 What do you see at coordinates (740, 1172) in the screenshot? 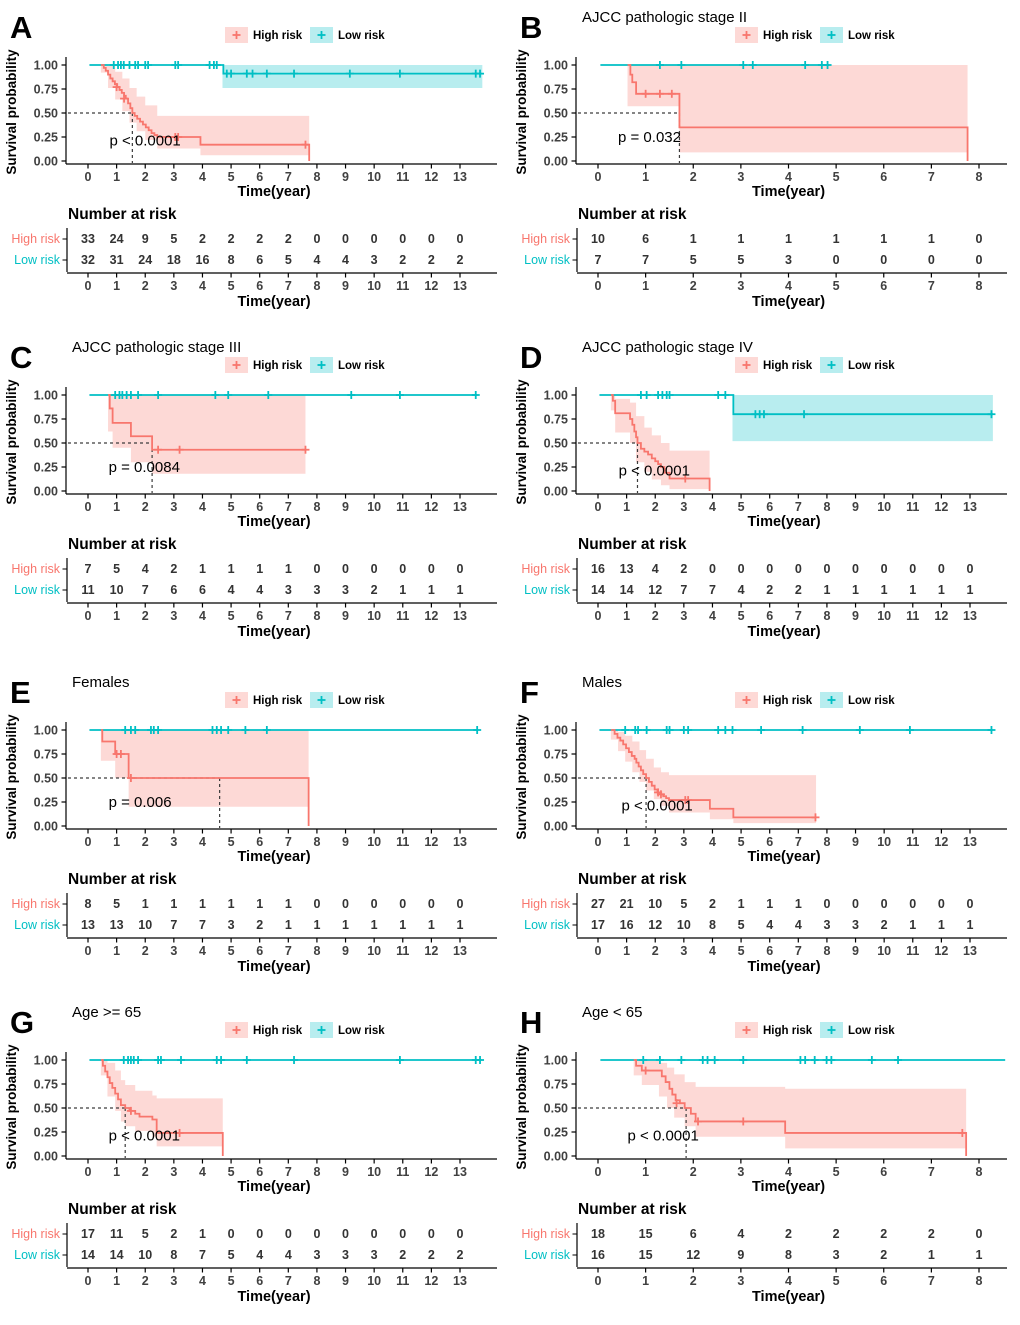
I see `x-tick-label: 3` at bounding box center [740, 1172].